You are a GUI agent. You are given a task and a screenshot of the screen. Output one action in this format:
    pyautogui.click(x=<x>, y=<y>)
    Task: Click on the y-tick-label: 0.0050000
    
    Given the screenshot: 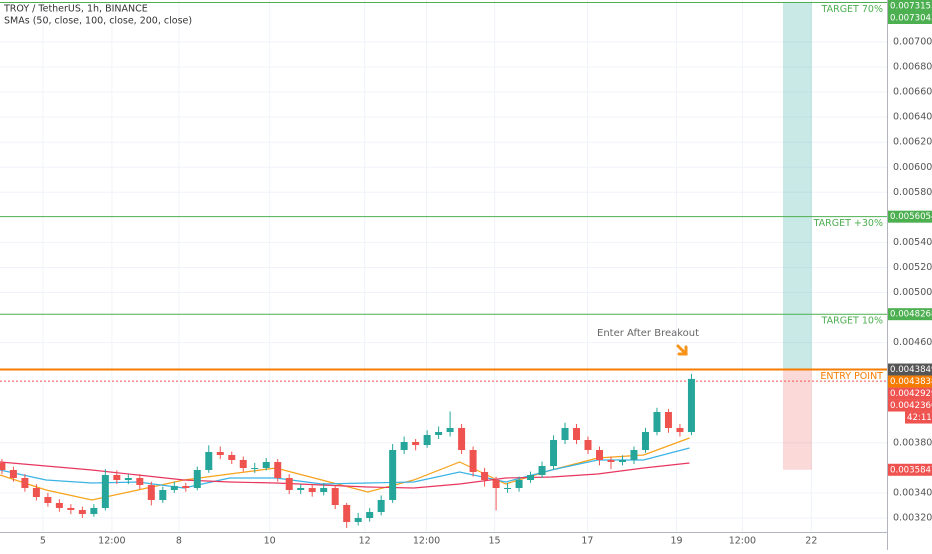 What is the action you would take?
    pyautogui.click(x=912, y=292)
    